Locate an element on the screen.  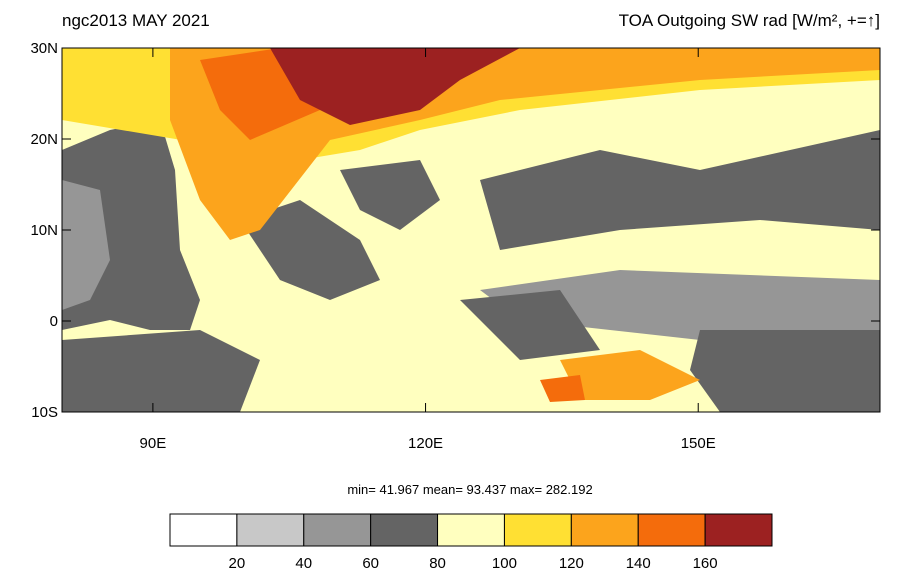
x-tick-label: 120E is located at coordinates (425, 443).